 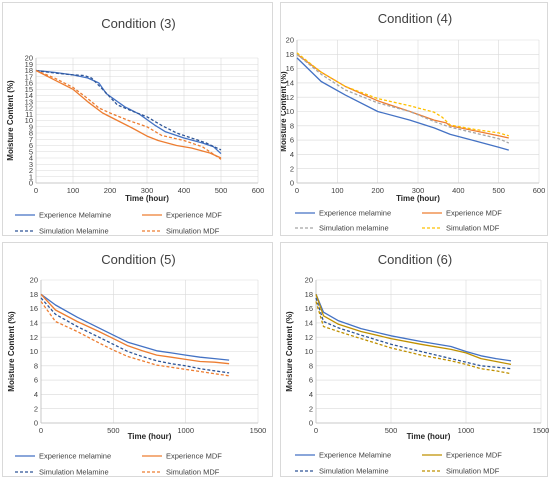 I want to click on y-tick-label: 19, so click(x=29, y=64).